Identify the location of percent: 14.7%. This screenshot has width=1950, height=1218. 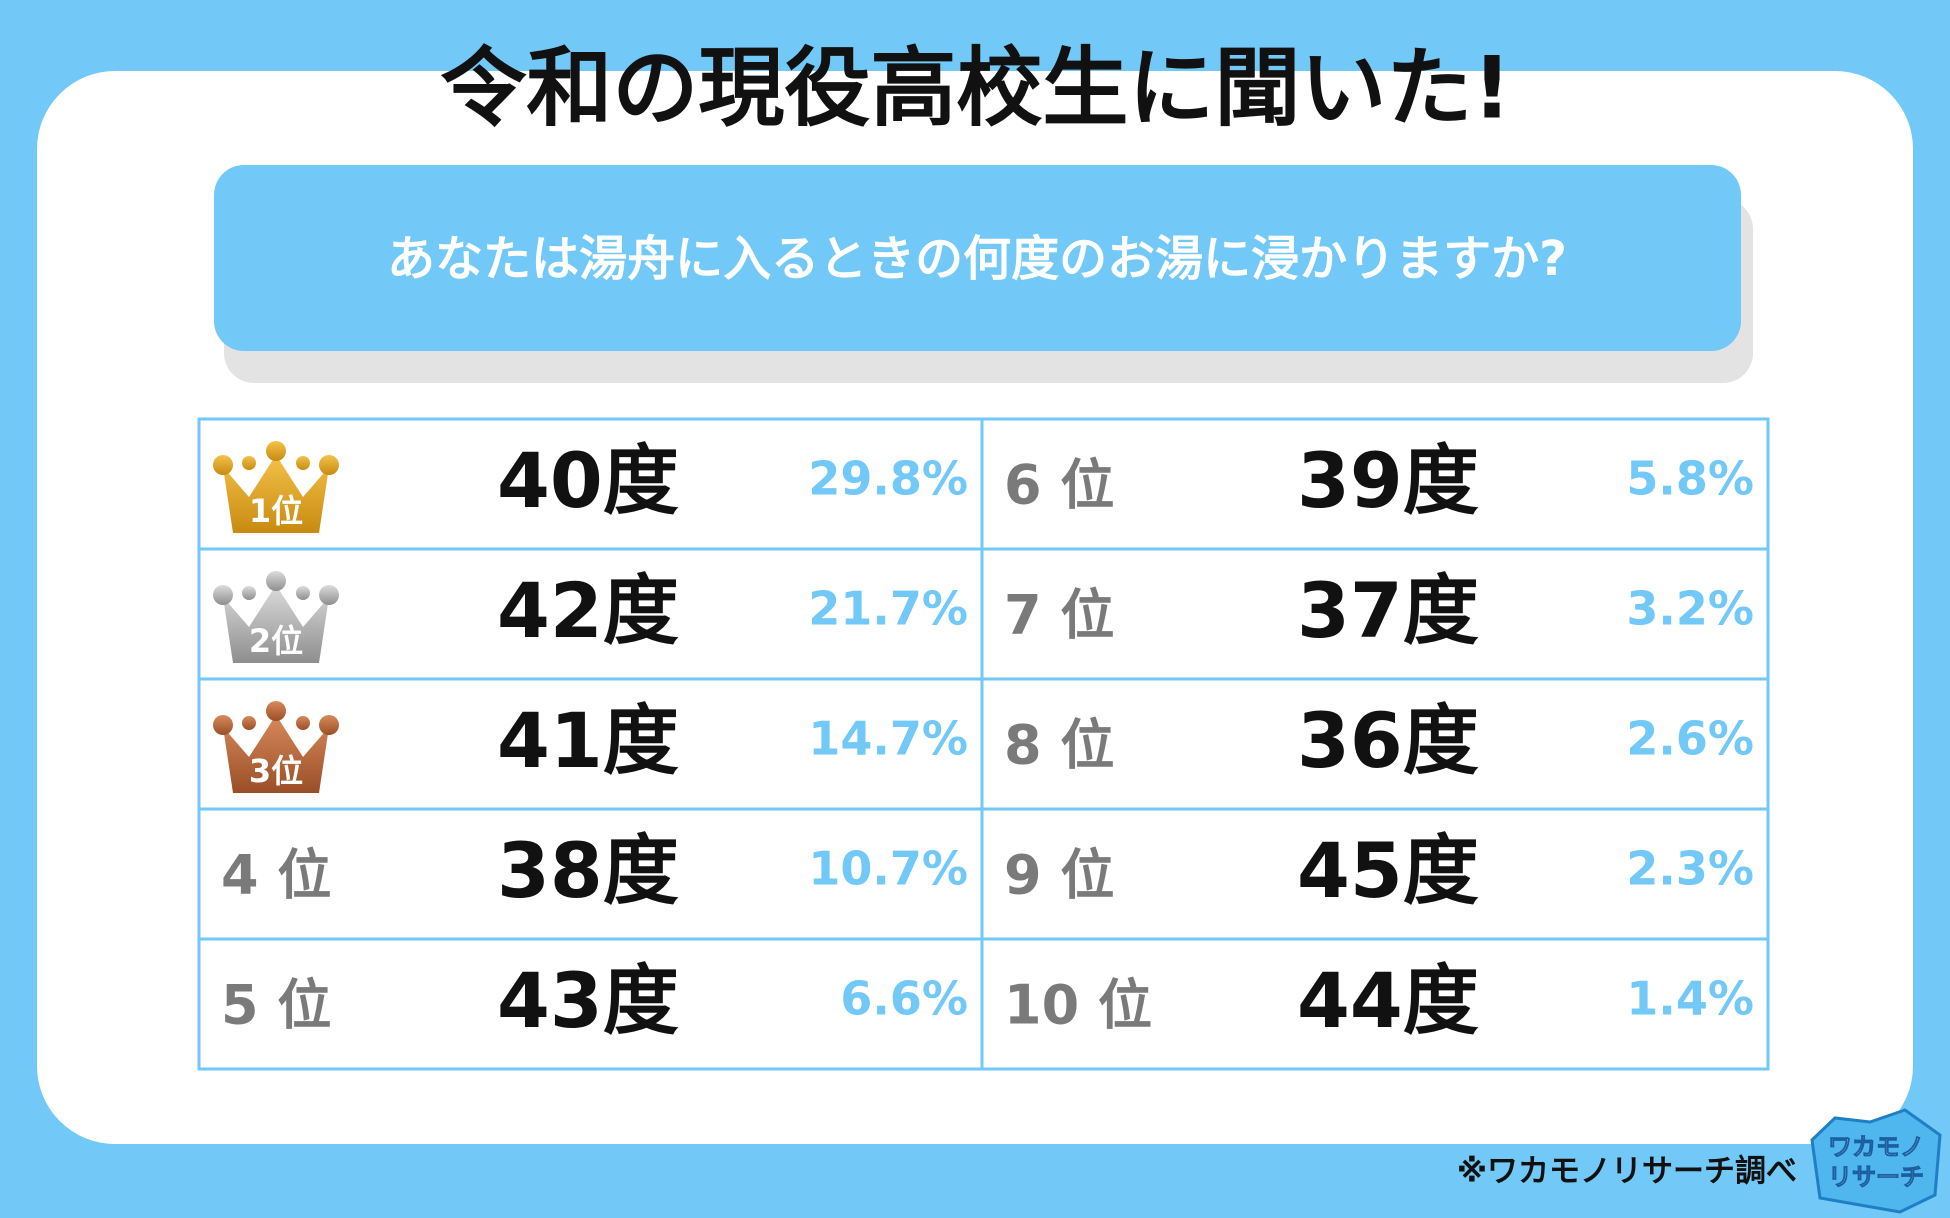
(888, 739).